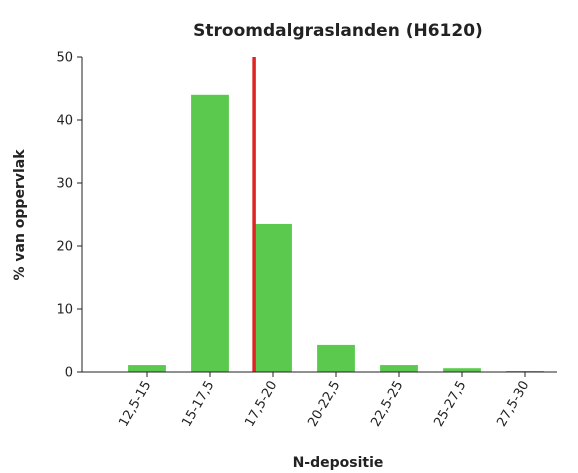 This screenshot has width=578, height=473. What do you see at coordinates (64, 247) in the screenshot?
I see `y-tick-label: 20` at bounding box center [64, 247].